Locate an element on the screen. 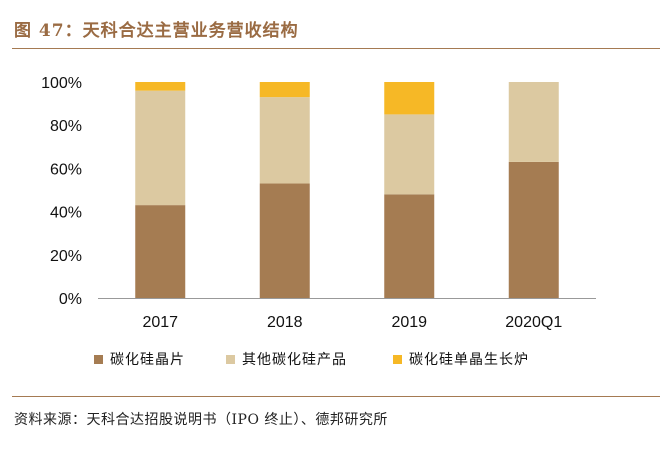 The width and height of the screenshot is (668, 466). x-tick-label: 2018 is located at coordinates (285, 322).